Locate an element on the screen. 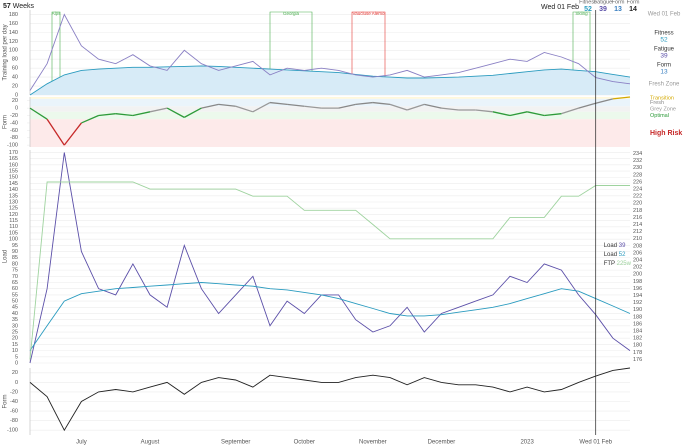  y2-tick-label: 212 is located at coordinates (637, 232).